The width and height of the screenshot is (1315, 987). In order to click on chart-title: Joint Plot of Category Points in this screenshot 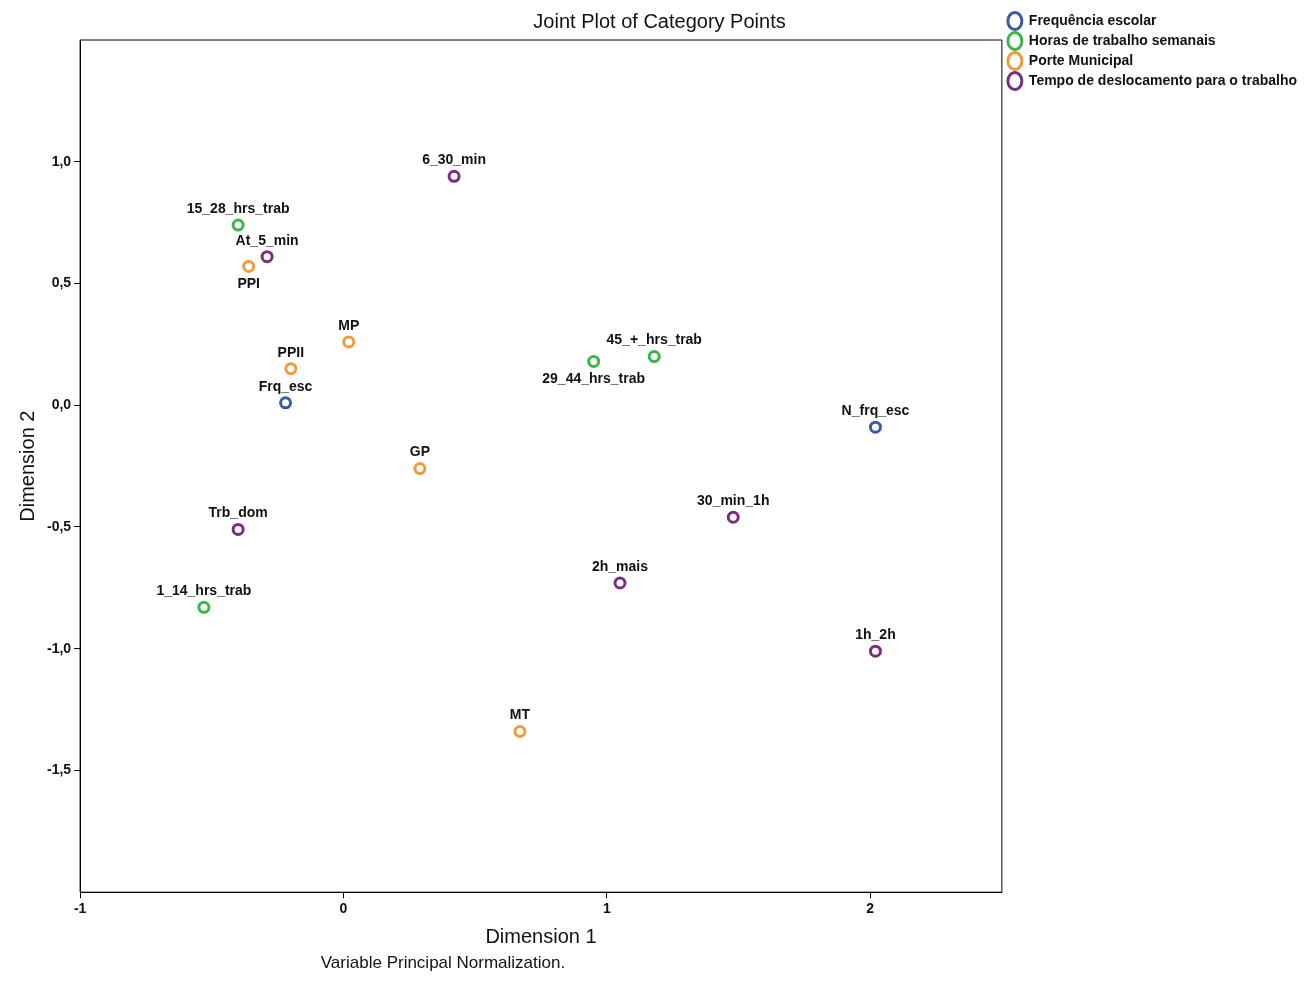, I will do `click(659, 20)`.